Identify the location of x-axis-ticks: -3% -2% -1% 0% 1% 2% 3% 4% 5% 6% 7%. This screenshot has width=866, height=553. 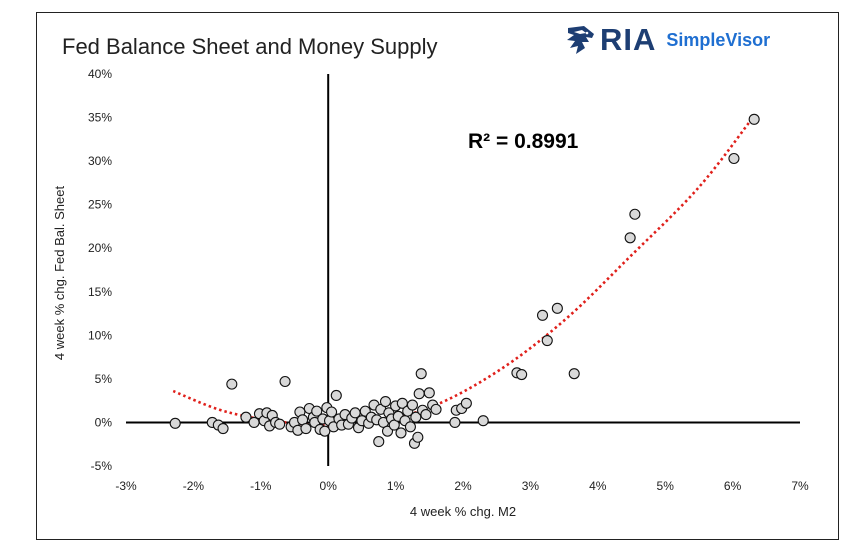
(462, 486).